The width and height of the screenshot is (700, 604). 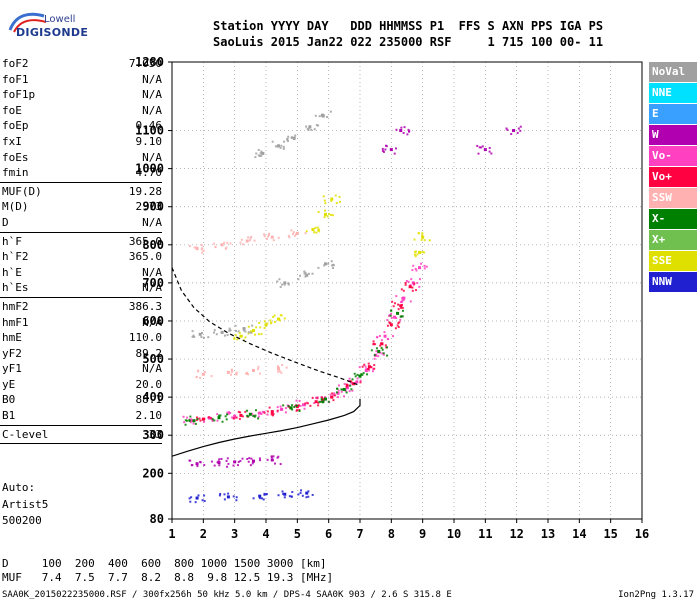 What do you see at coordinates (203, 534) in the screenshot?
I see `x-tick-label: 2` at bounding box center [203, 534].